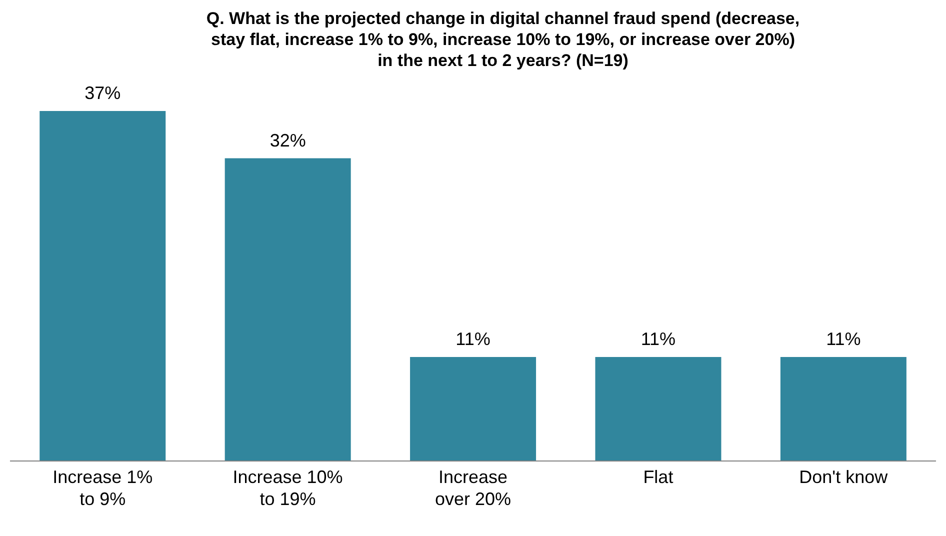  Describe the element at coordinates (844, 477) in the screenshot. I see `x-tick-label: Don't know` at that location.